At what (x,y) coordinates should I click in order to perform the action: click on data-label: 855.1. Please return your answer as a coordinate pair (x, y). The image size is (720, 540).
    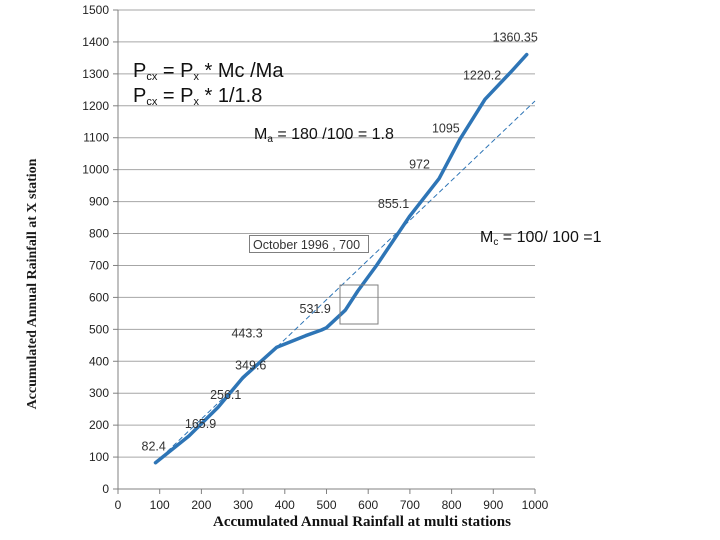
    Looking at the image, I should click on (393, 204).